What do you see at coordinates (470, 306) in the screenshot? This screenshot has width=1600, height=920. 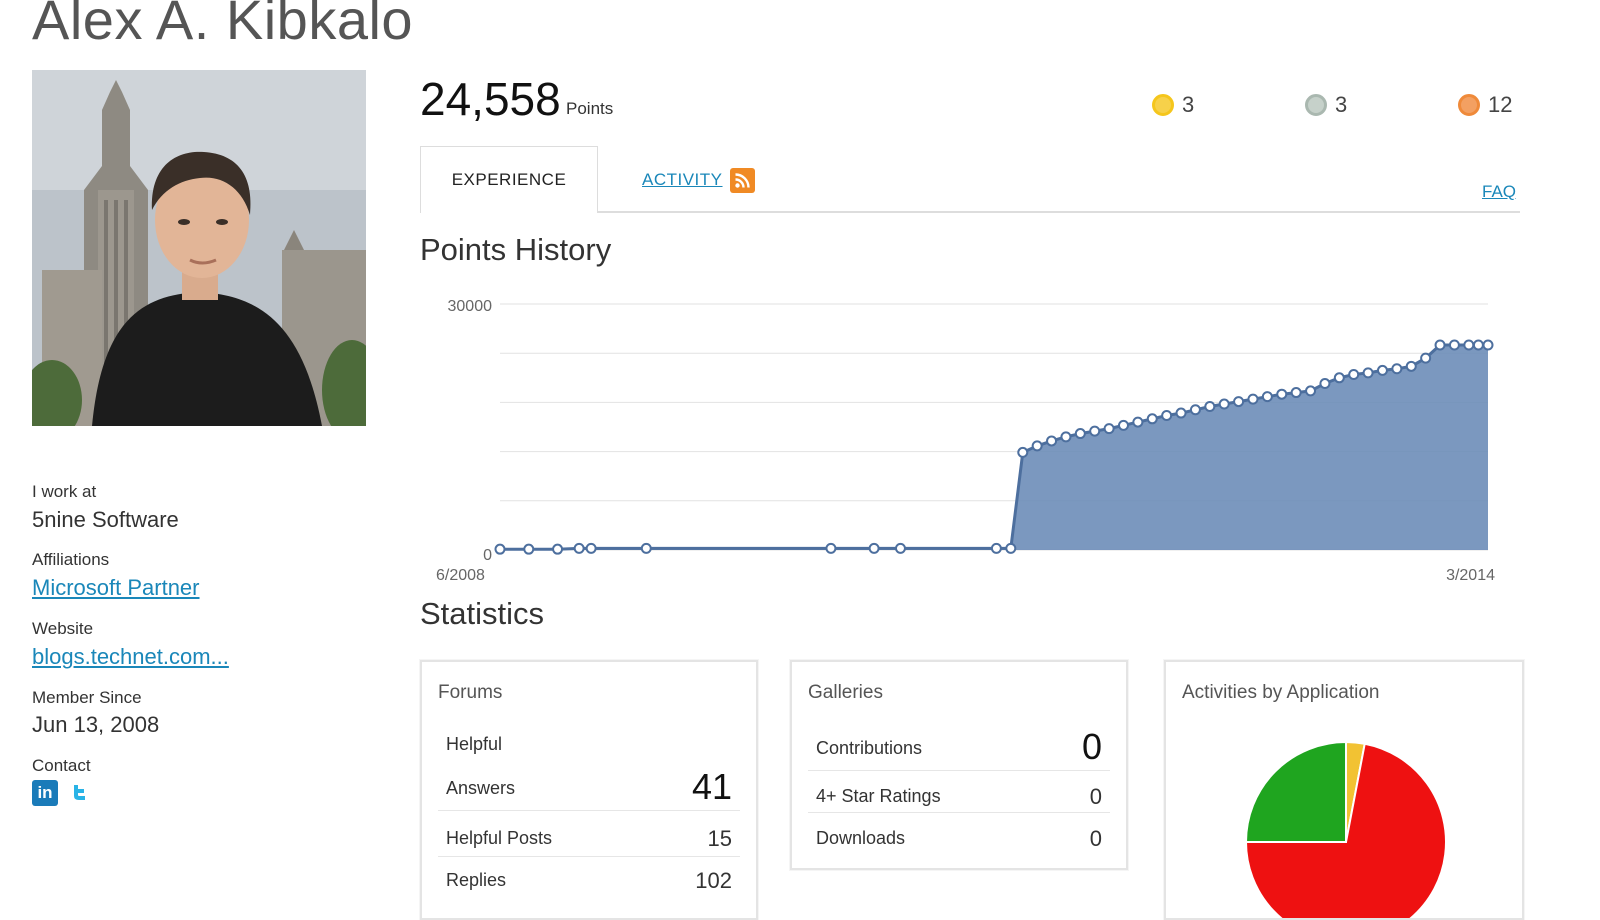 I see `y-tick-max: 30000` at bounding box center [470, 306].